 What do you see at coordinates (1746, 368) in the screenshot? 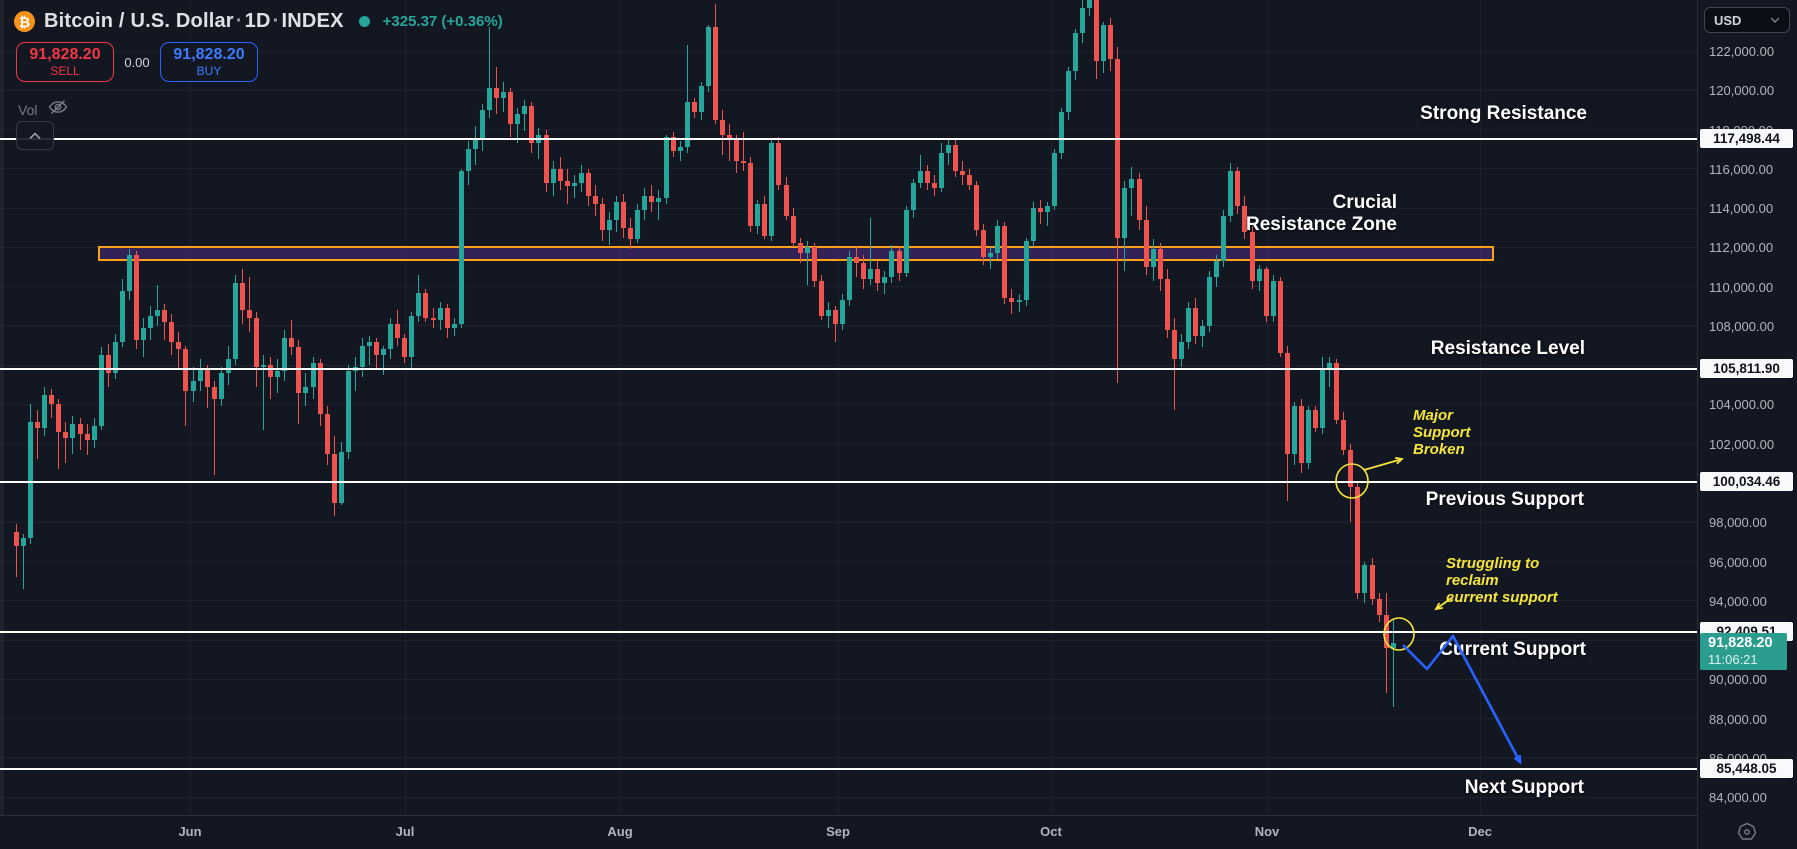
I see `price-level-label: 105,811.90` at bounding box center [1746, 368].